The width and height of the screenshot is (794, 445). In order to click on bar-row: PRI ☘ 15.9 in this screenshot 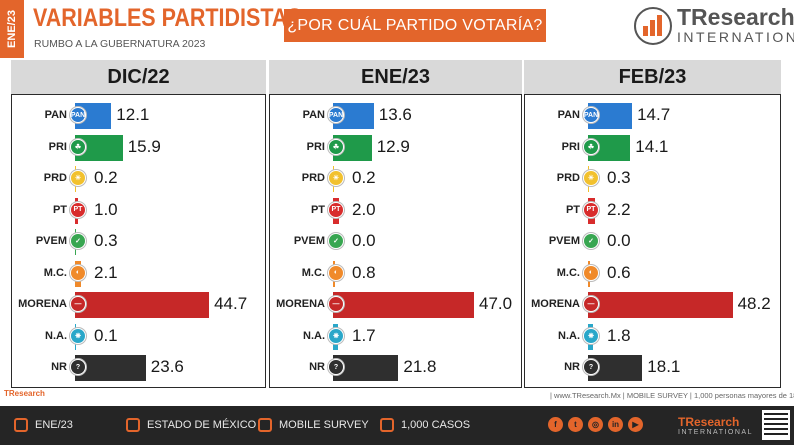, I will do `click(138, 147)`.